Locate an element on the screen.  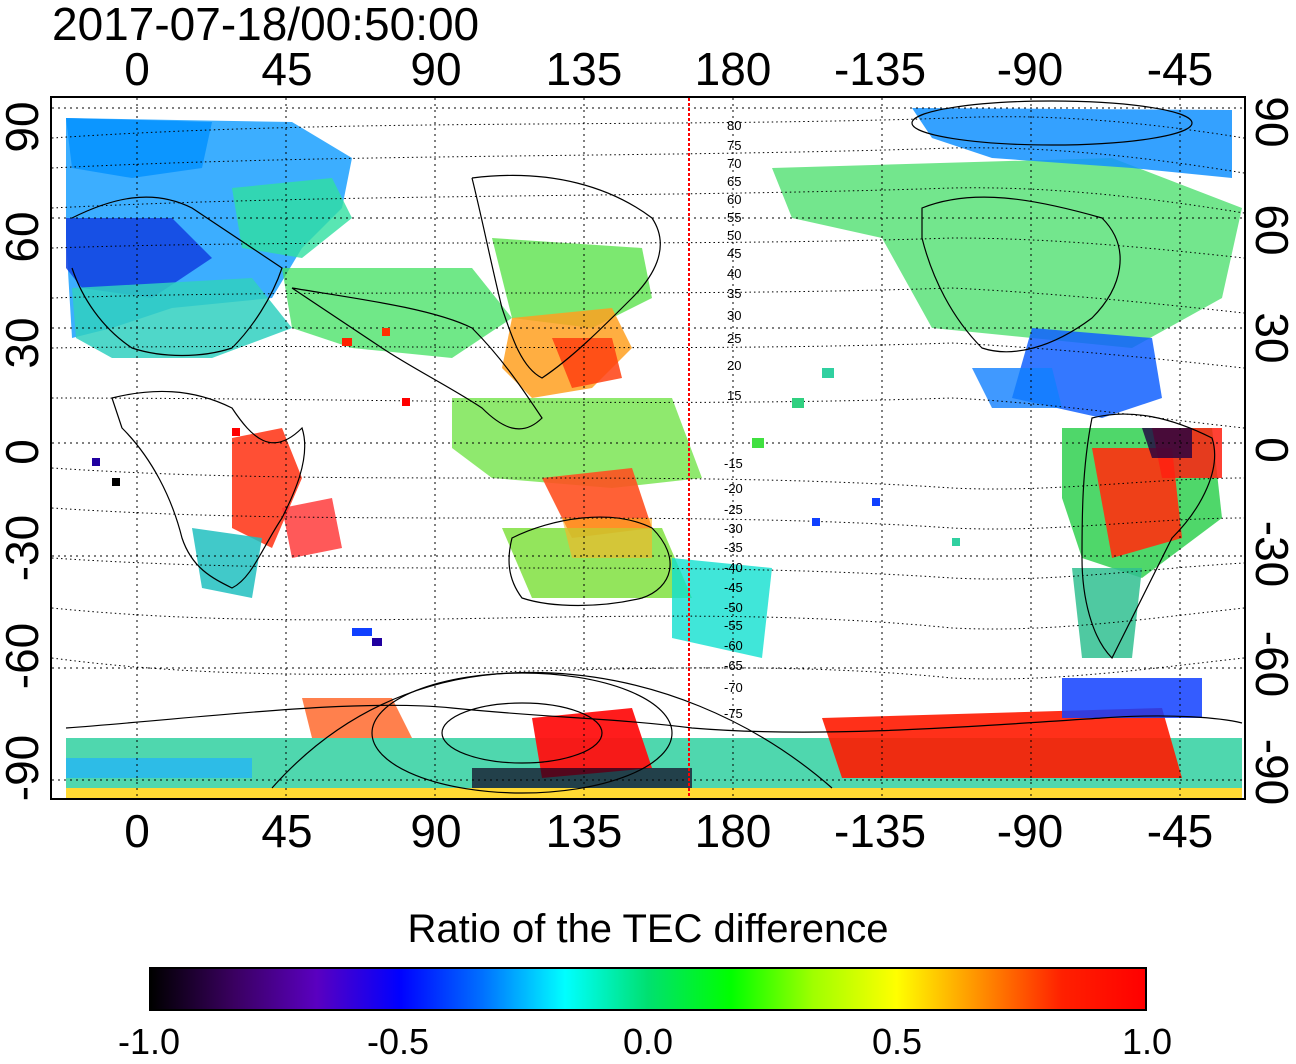
lat-tick-left: -30 is located at coordinates (24, 548).